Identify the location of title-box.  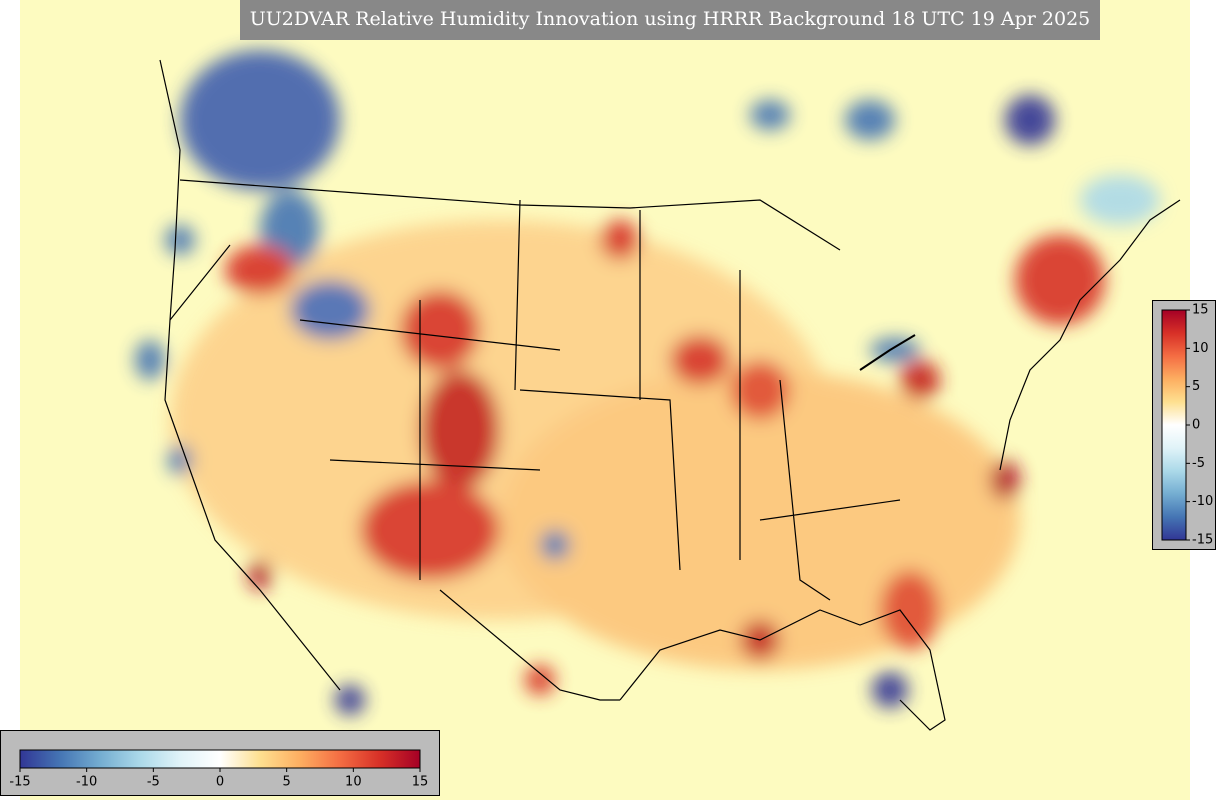
(670, 20).